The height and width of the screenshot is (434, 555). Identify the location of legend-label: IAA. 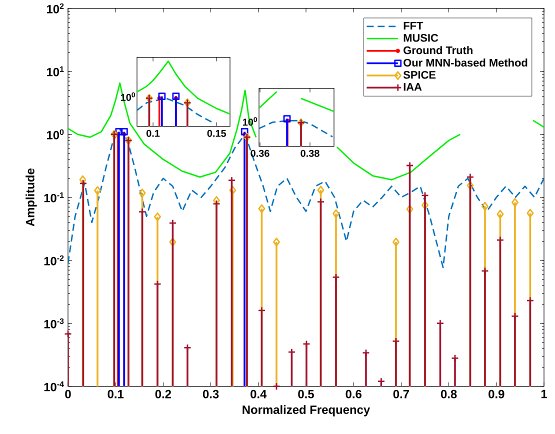
(413, 86).